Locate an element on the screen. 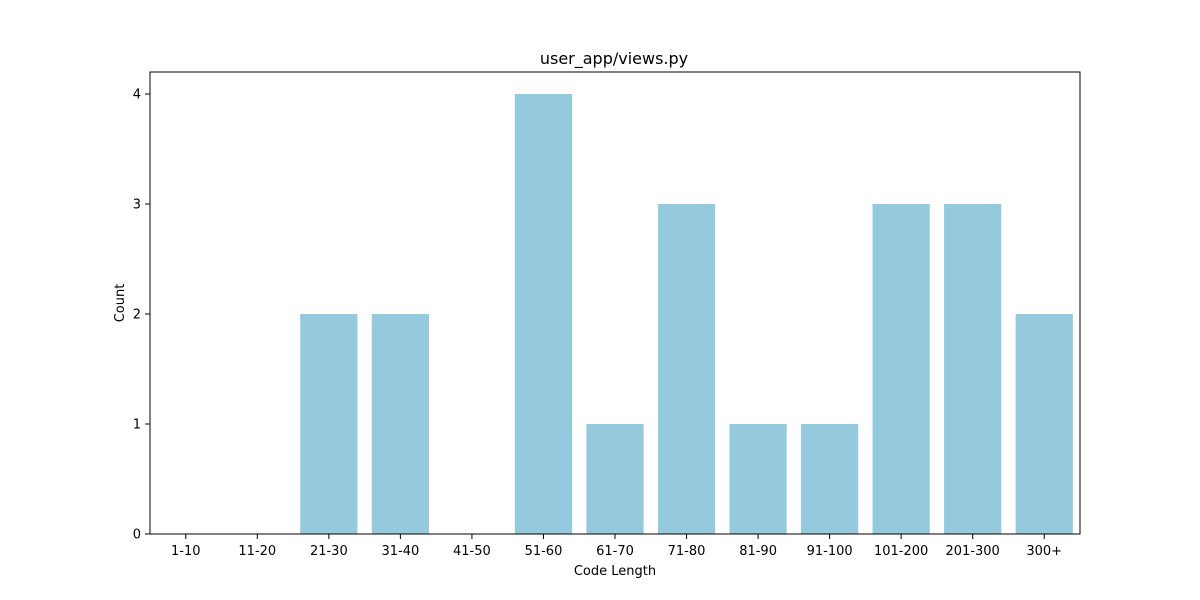 Image resolution: width=1200 pixels, height=600 pixels. x-tick-label: 11-20 is located at coordinates (257, 551).